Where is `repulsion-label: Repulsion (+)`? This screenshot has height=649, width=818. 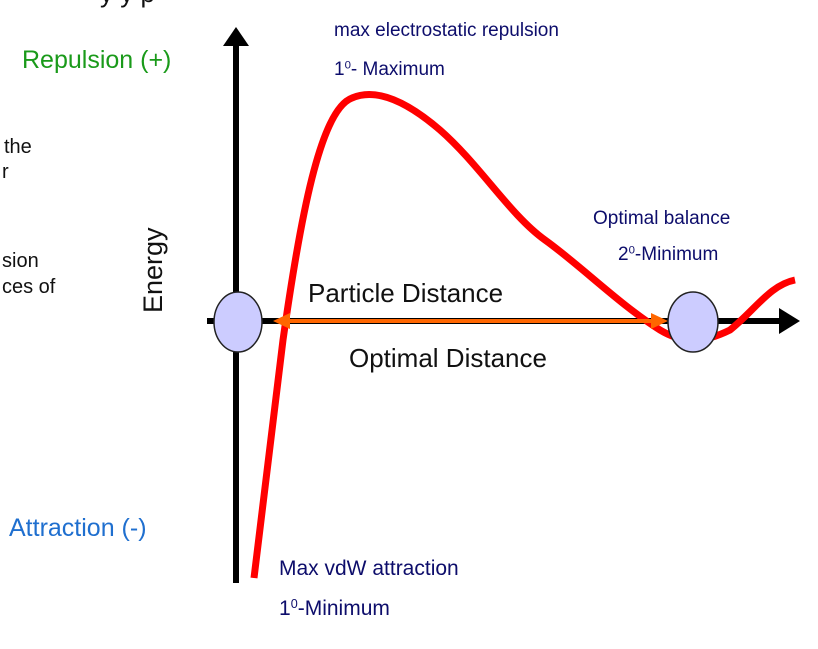
repulsion-label: Repulsion (+) is located at coordinates (97, 60).